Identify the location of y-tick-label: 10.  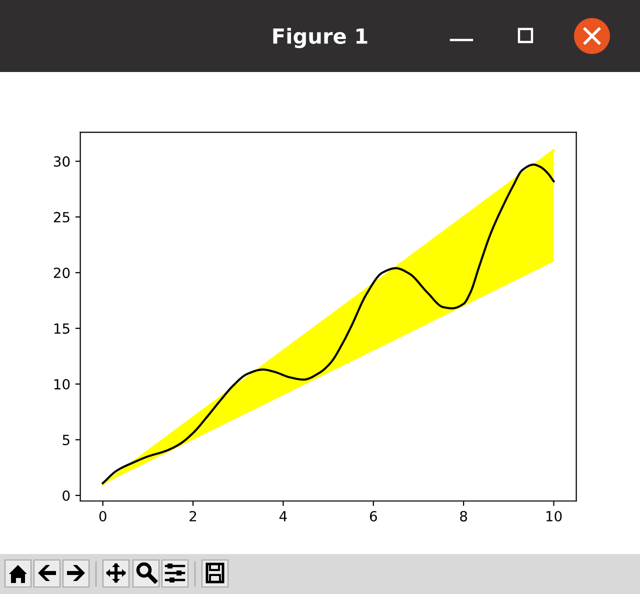
(62, 384).